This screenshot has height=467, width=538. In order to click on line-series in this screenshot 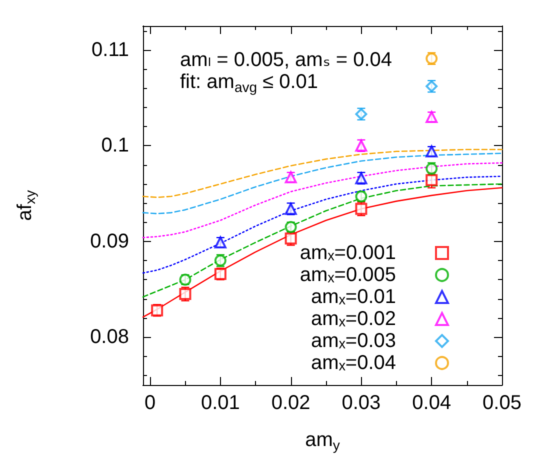, I will do `click(322, 200)`.